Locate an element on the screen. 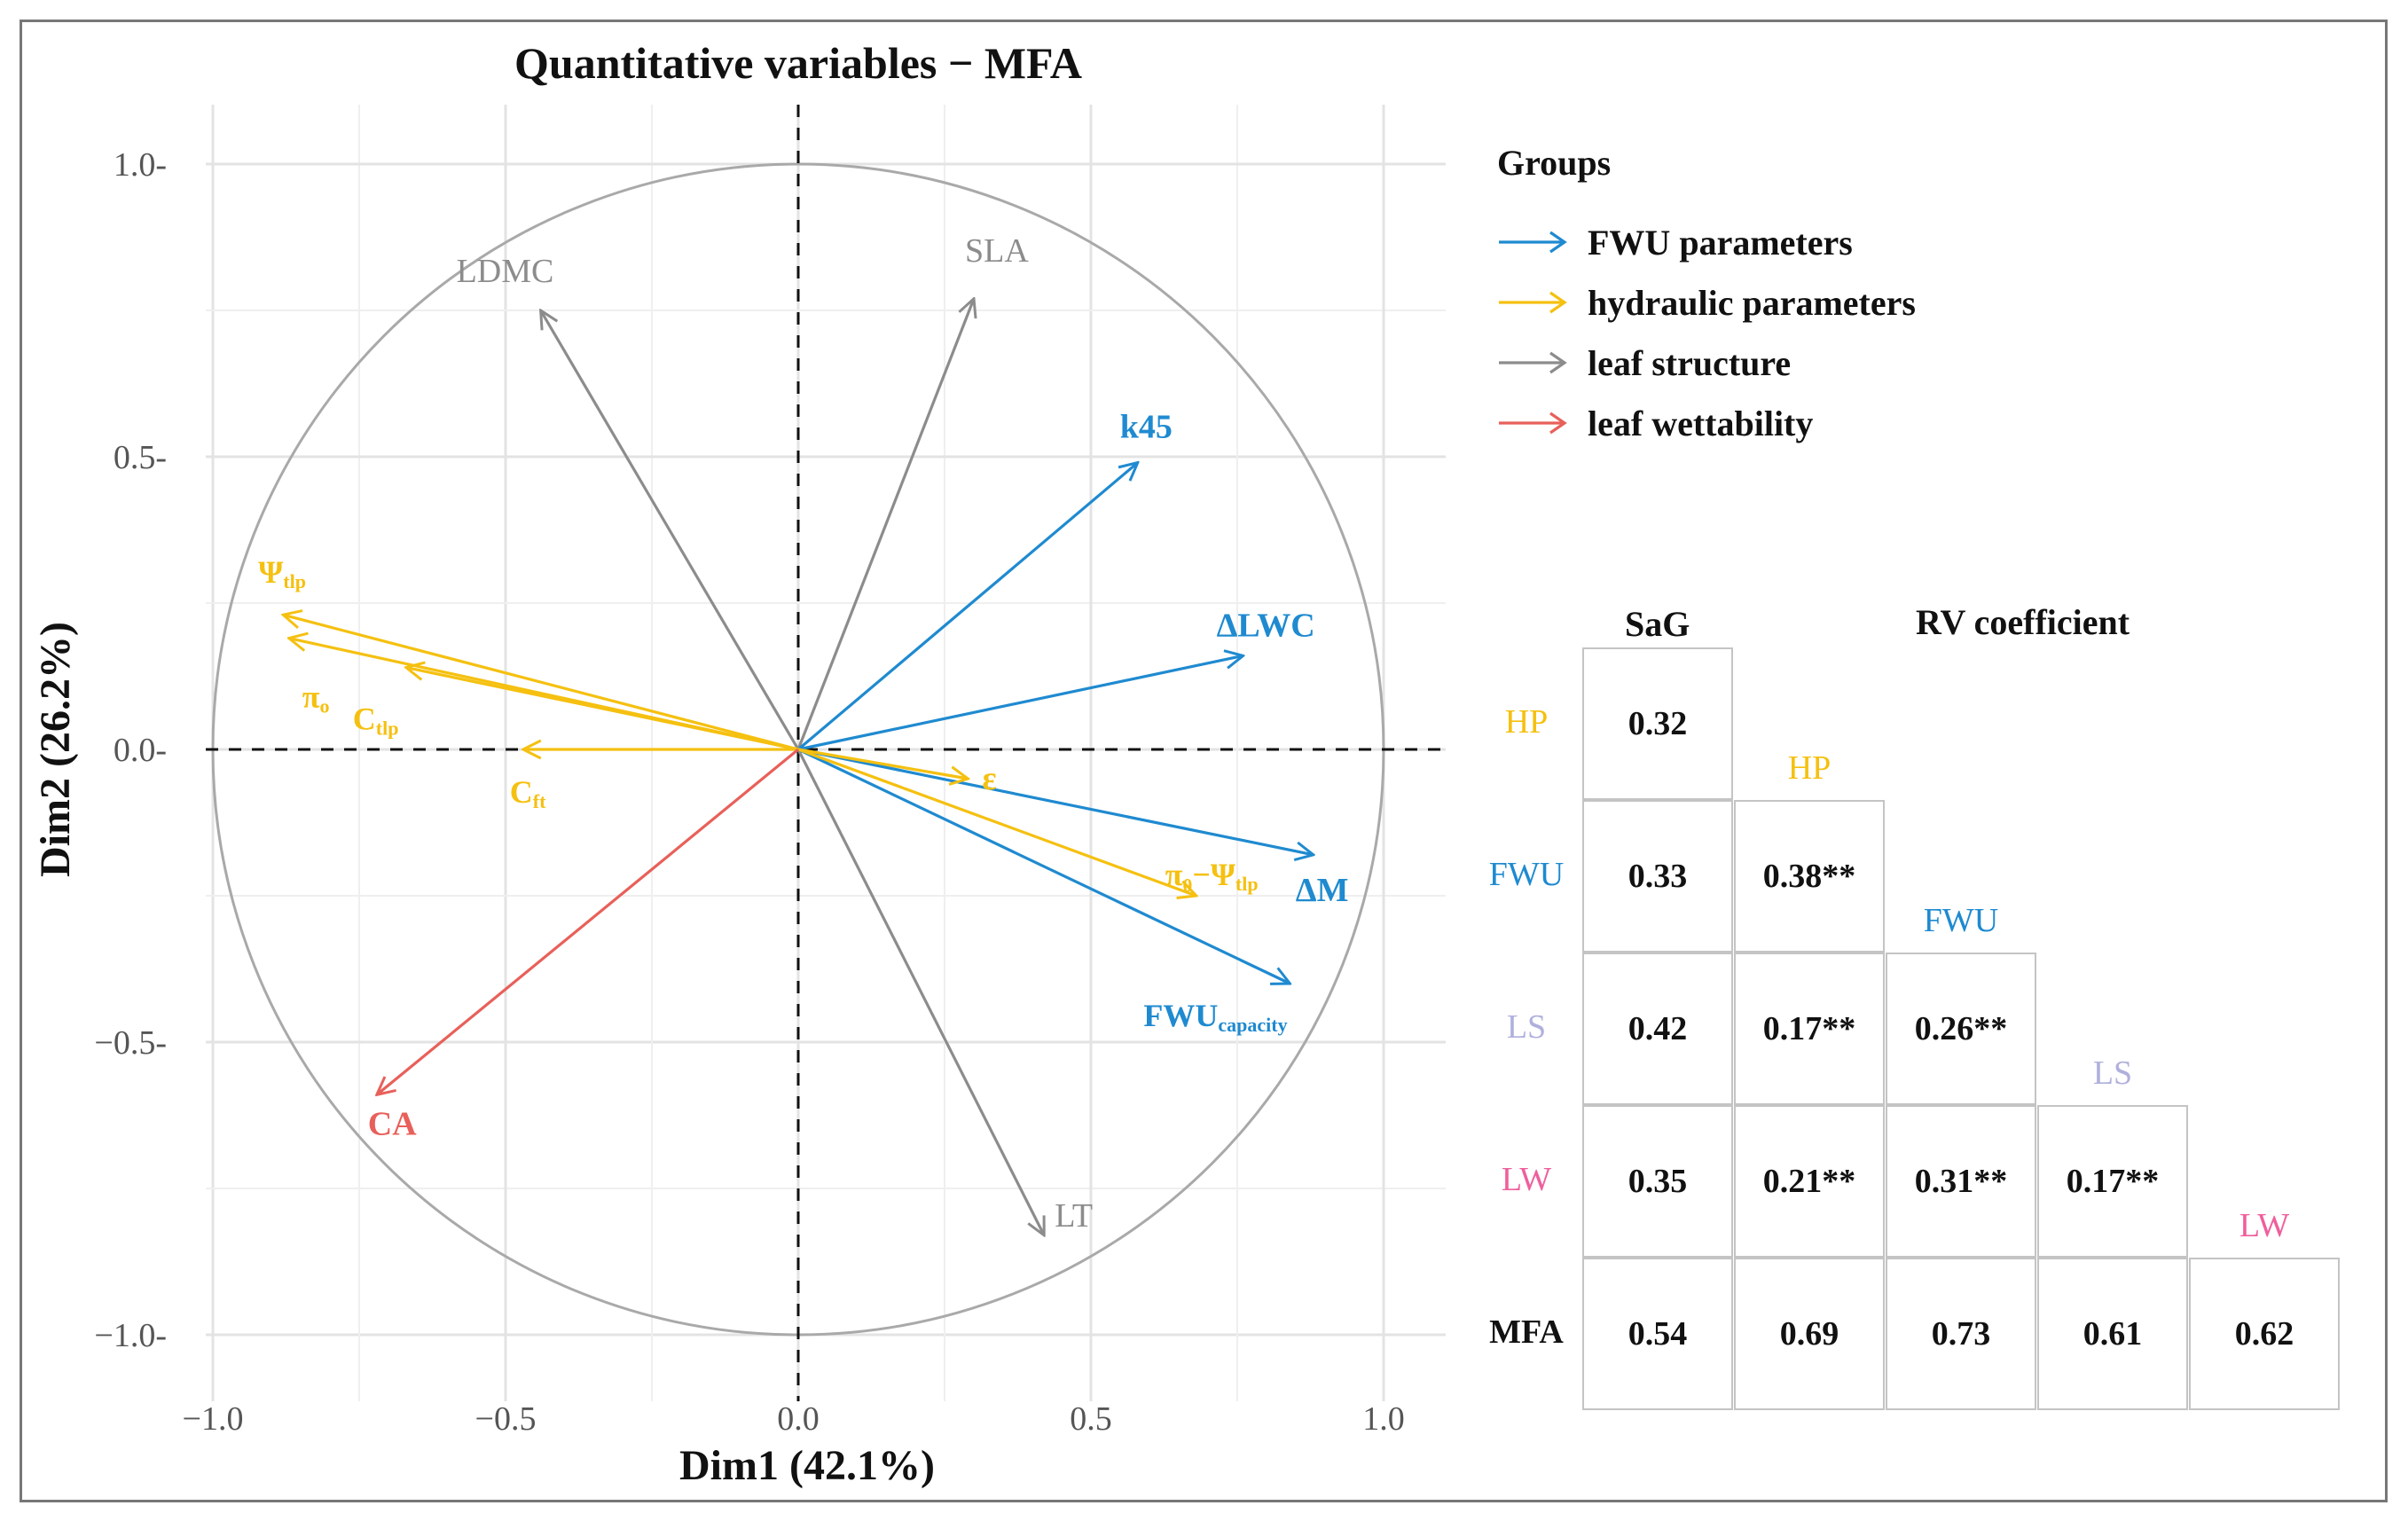  variable-label: FWUcapacity is located at coordinates (1215, 1017).